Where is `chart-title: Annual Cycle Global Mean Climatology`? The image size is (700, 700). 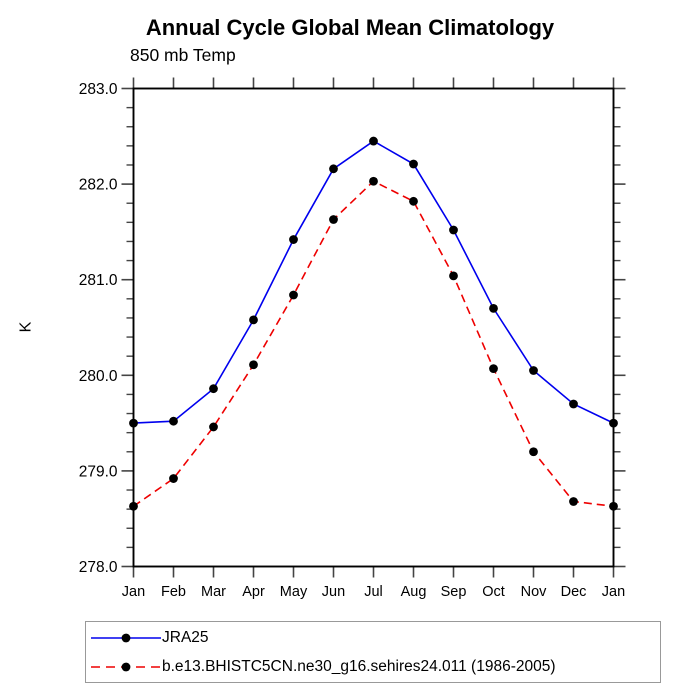
chart-title: Annual Cycle Global Mean Climatology is located at coordinates (350, 27).